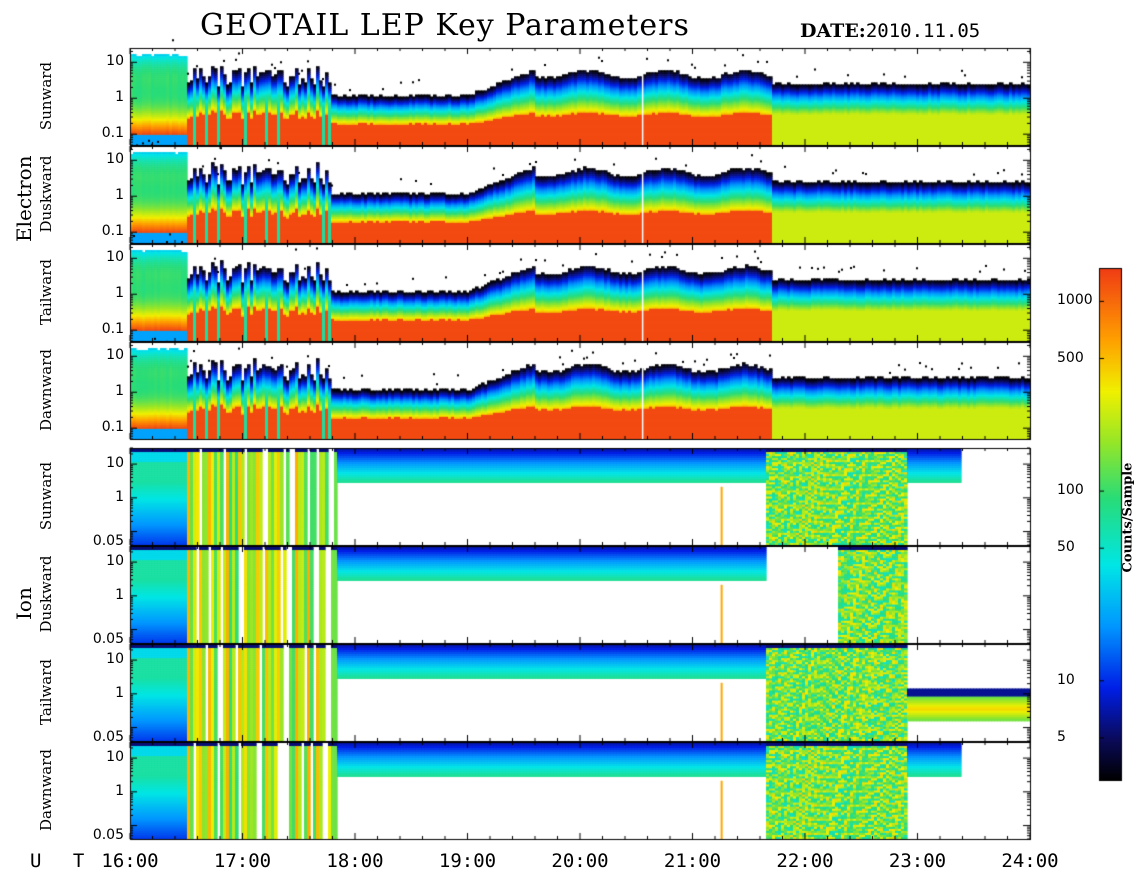 This screenshot has height=880, width=1142. What do you see at coordinates (580, 861) in the screenshot?
I see `x-tick-label: 20:00` at bounding box center [580, 861].